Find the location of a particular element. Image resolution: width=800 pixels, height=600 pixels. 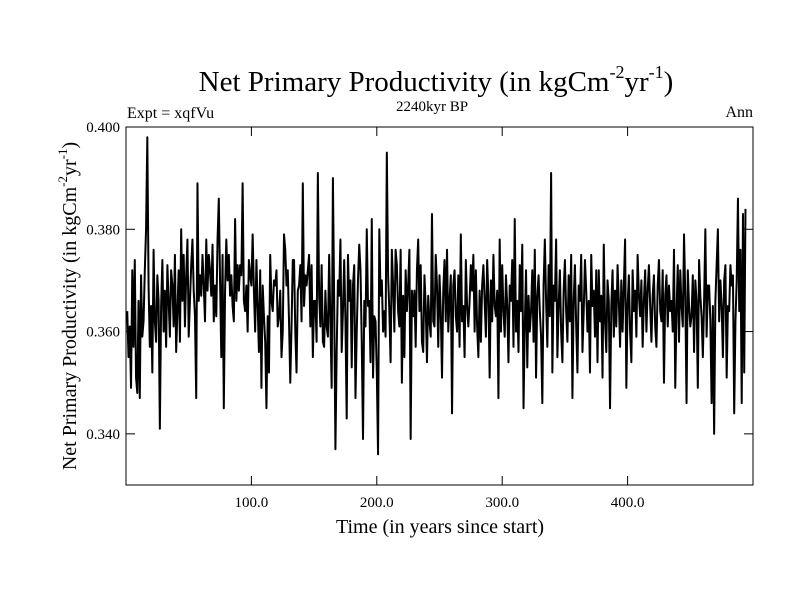

x-tick-label: 300.0 is located at coordinates (502, 503).